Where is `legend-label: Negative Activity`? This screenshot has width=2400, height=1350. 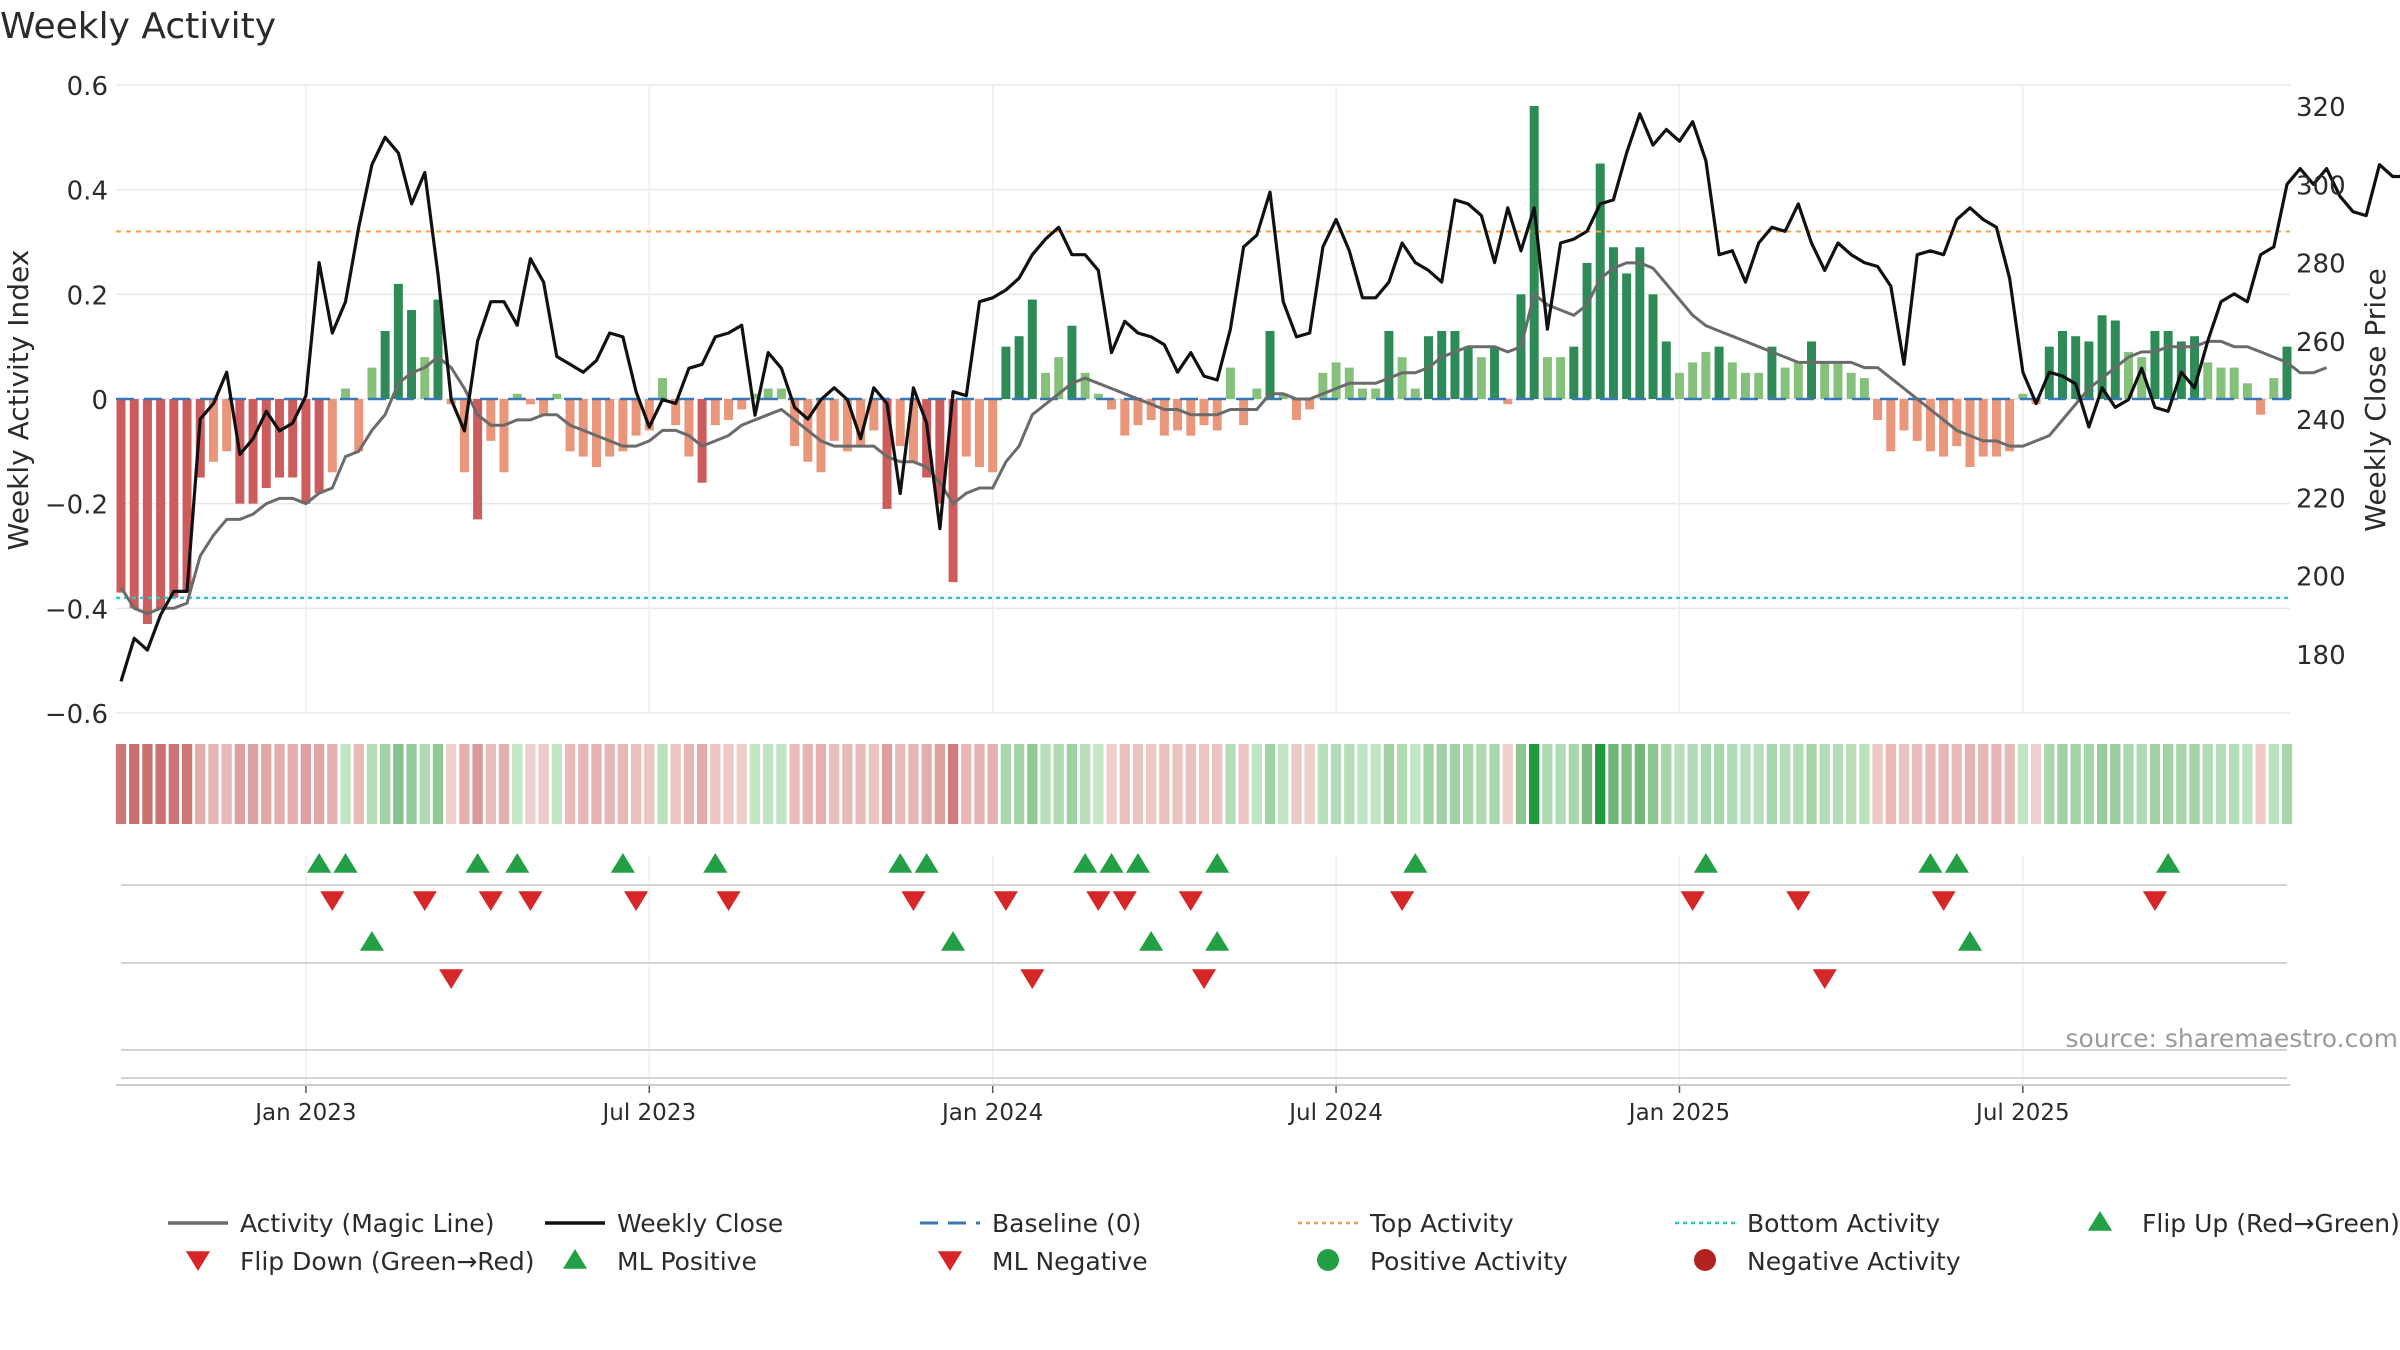 legend-label: Negative Activity is located at coordinates (1854, 1261).